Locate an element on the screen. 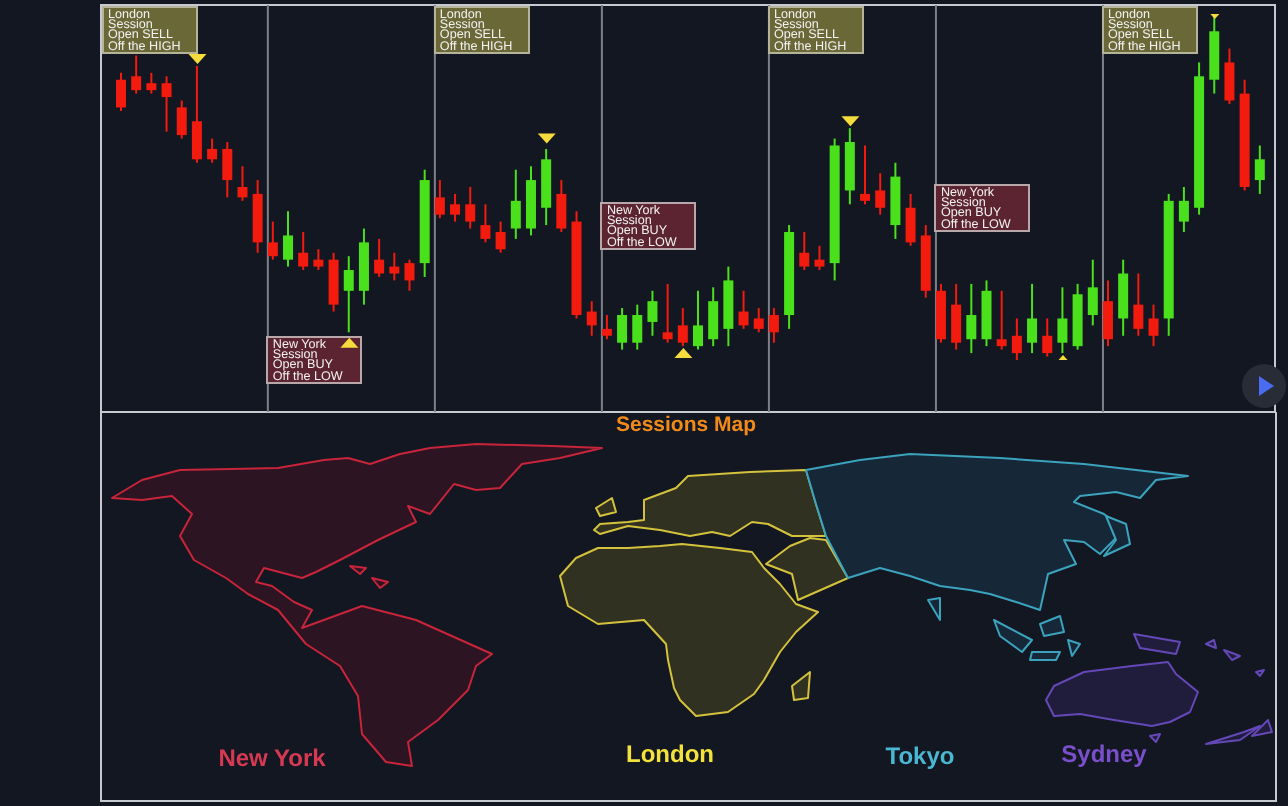  text: London is located at coordinates (670, 754).